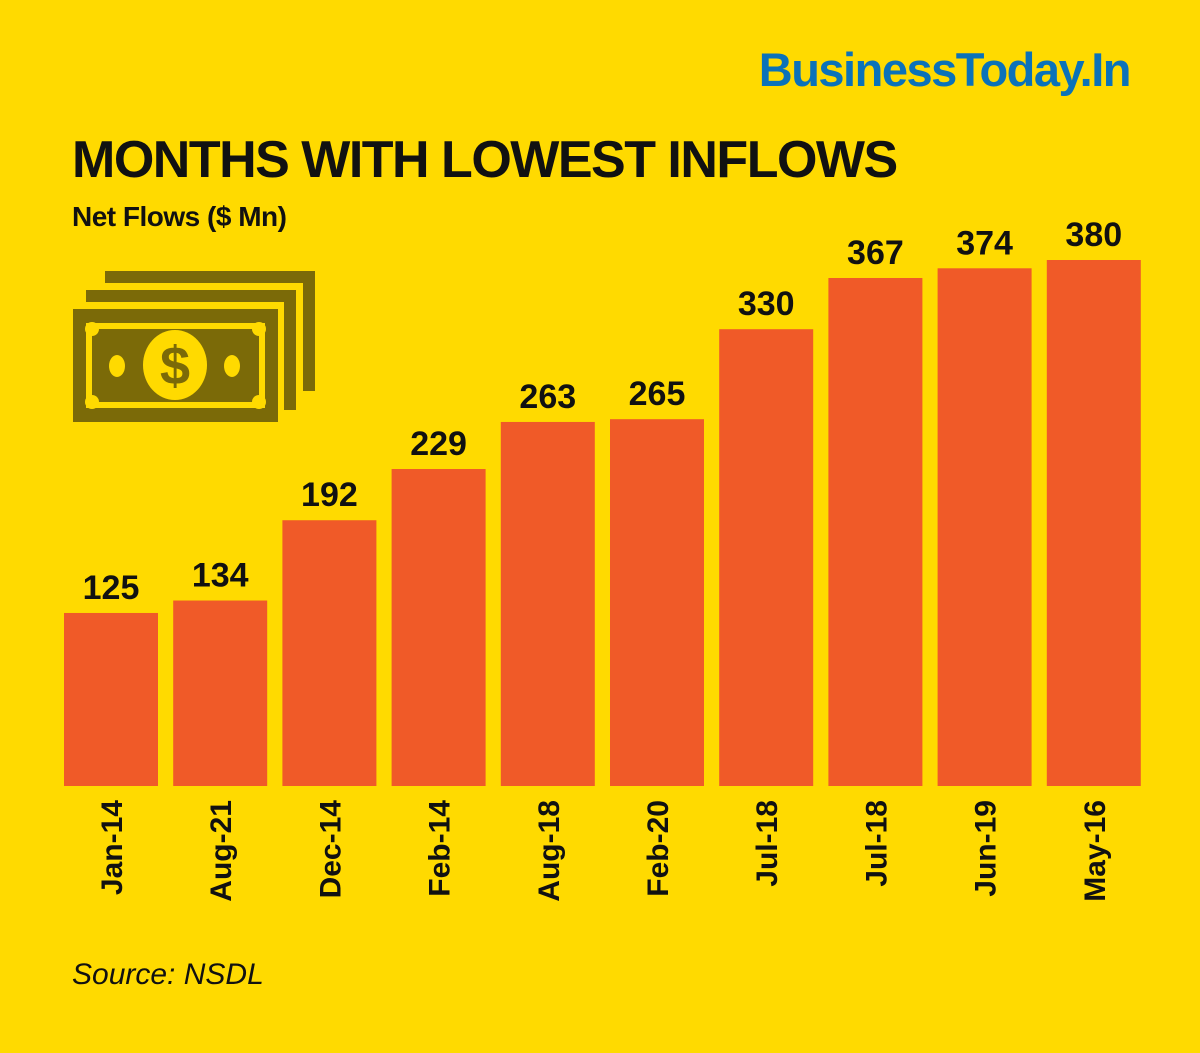 This screenshot has height=1053, width=1200. Describe the element at coordinates (330, 849) in the screenshot. I see `x-tick-label: Dec-14` at that location.